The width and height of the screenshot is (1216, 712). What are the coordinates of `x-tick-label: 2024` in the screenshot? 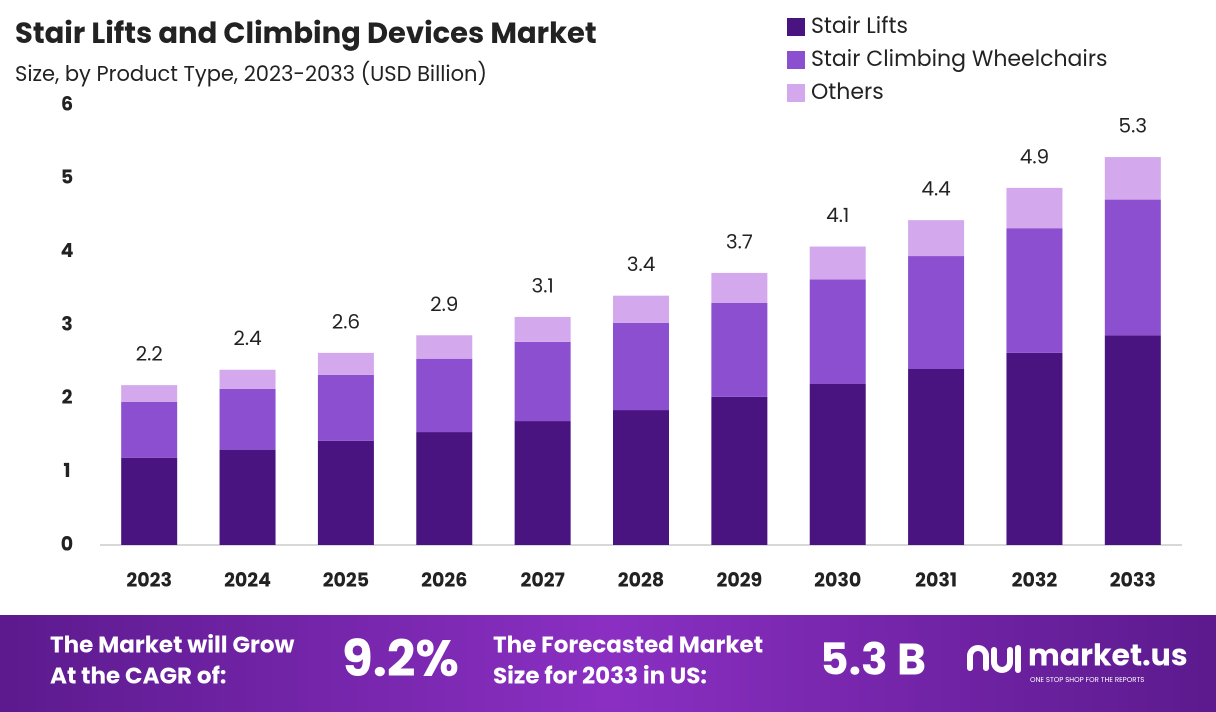 It's located at (247, 579).